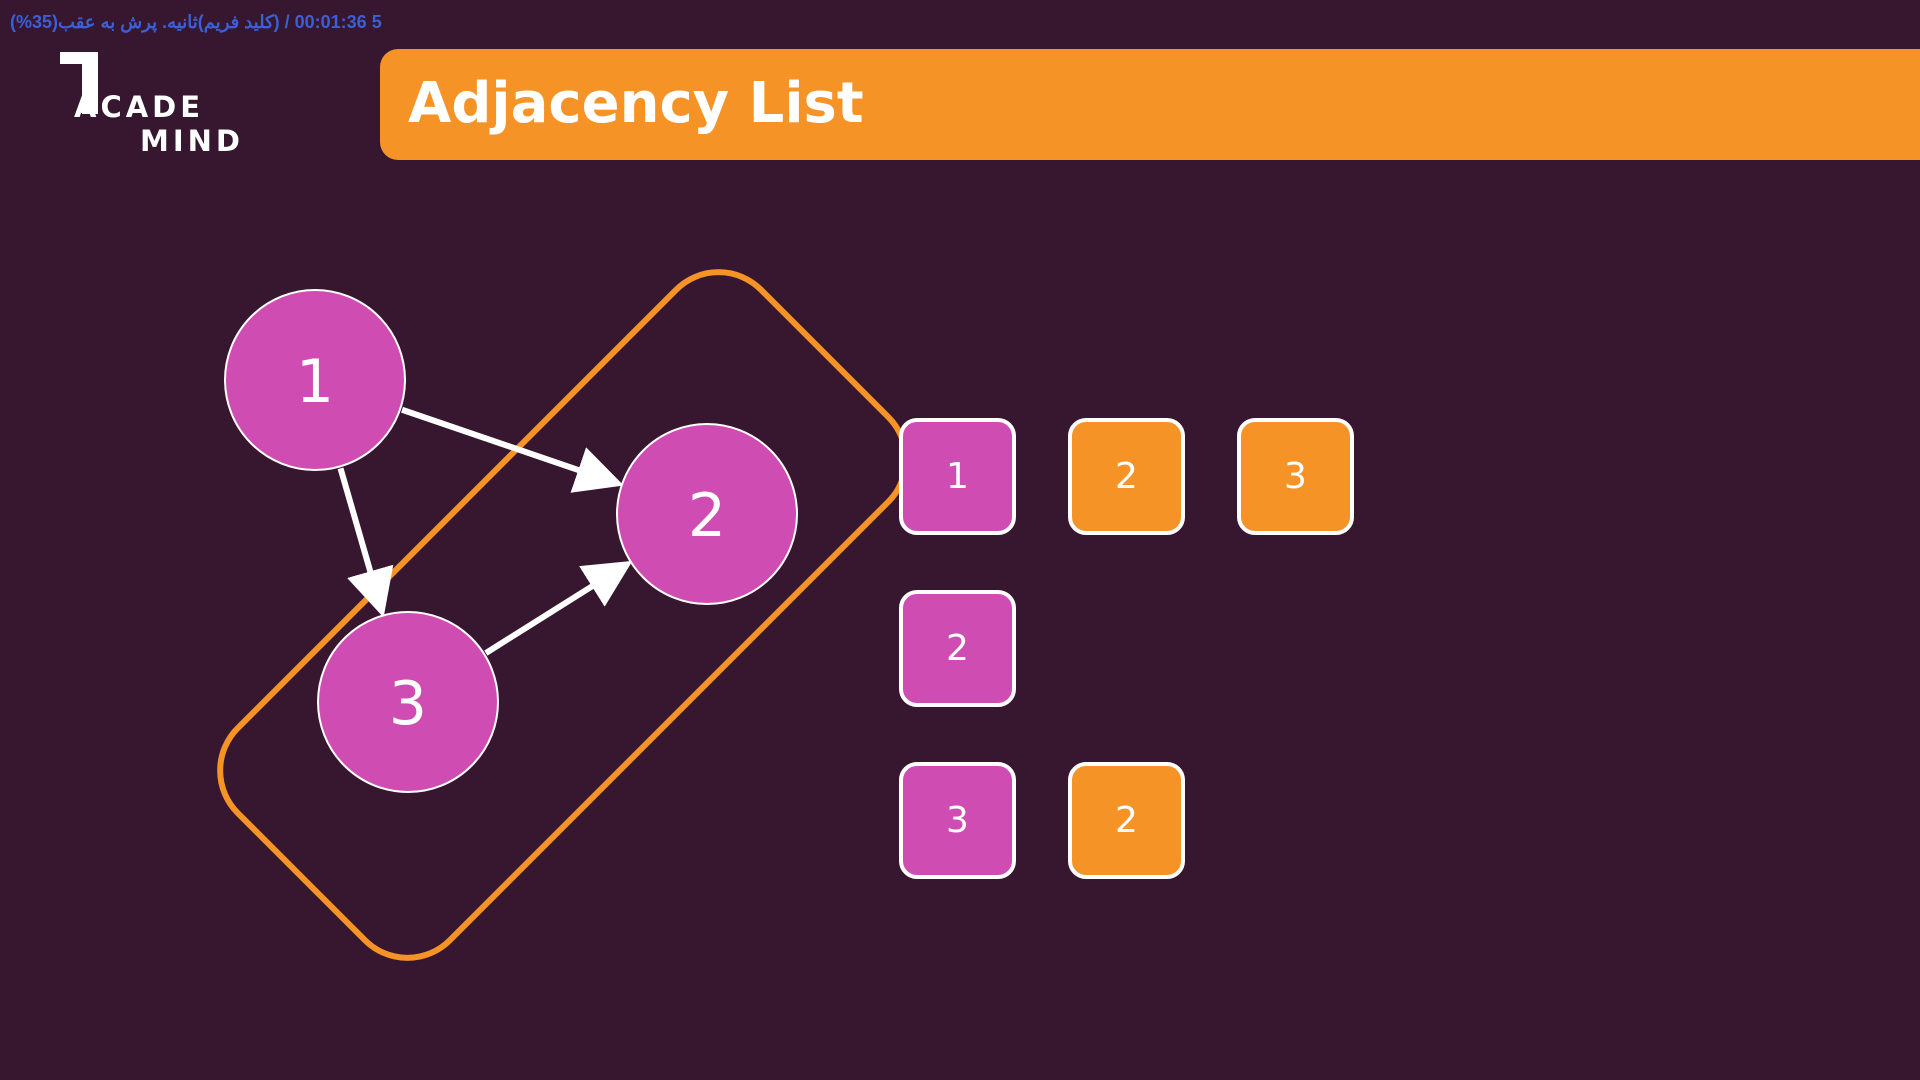 Image resolution: width=1920 pixels, height=1080 pixels. What do you see at coordinates (192, 141) in the screenshot?
I see `logo-text-line2: MIND` at bounding box center [192, 141].